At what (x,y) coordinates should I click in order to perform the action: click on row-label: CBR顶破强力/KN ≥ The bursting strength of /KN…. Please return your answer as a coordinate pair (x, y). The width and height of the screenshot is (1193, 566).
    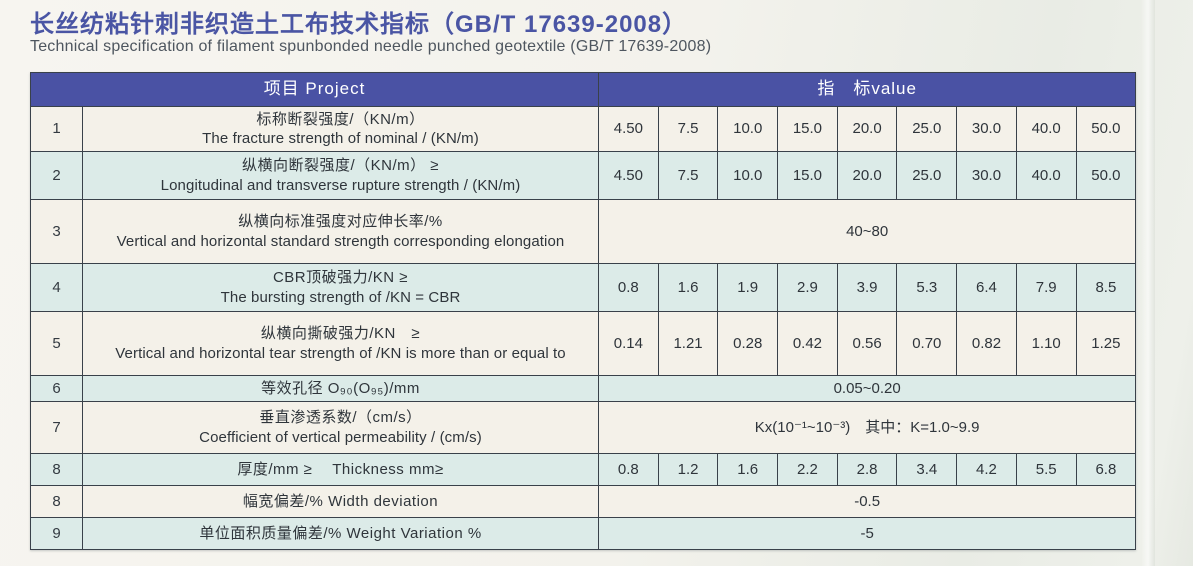
    Looking at the image, I should click on (340, 287).